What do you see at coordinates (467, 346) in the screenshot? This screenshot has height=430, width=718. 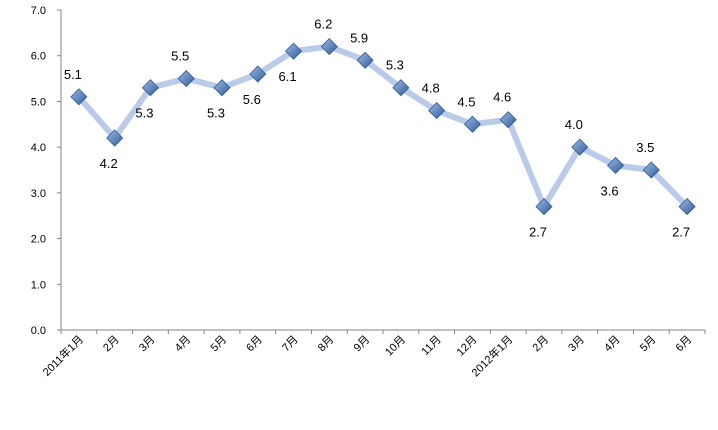 I see `x-tick-label: 12月` at bounding box center [467, 346].